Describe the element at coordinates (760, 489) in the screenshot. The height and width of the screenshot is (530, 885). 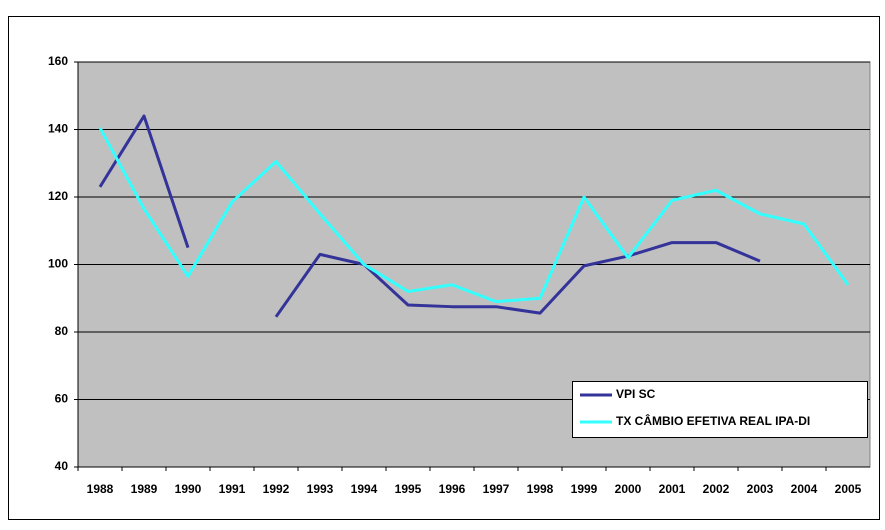
I see `x-tick-label: 2003` at that location.